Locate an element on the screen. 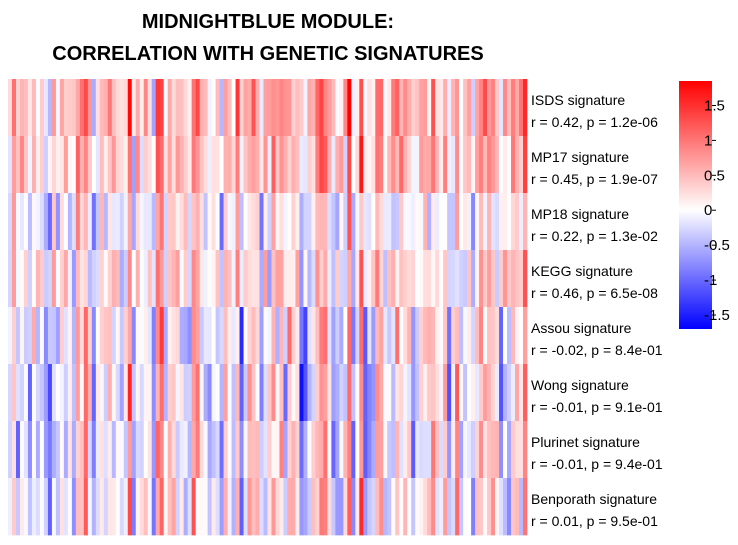 The image size is (738, 545). row-label-stat: r = 0.01, p = 9.5e-01 is located at coordinates (594, 521).